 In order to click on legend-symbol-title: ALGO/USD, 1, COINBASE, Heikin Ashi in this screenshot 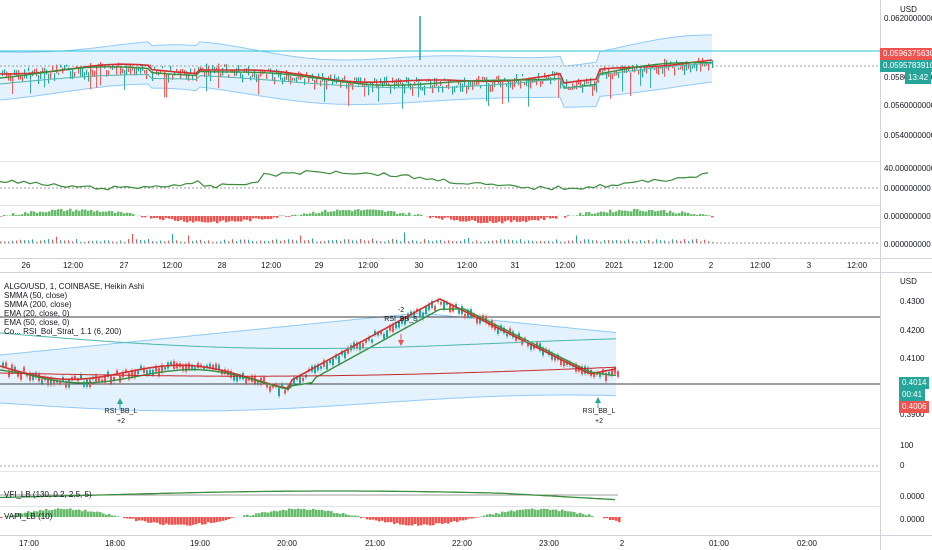, I will do `click(74, 286)`.